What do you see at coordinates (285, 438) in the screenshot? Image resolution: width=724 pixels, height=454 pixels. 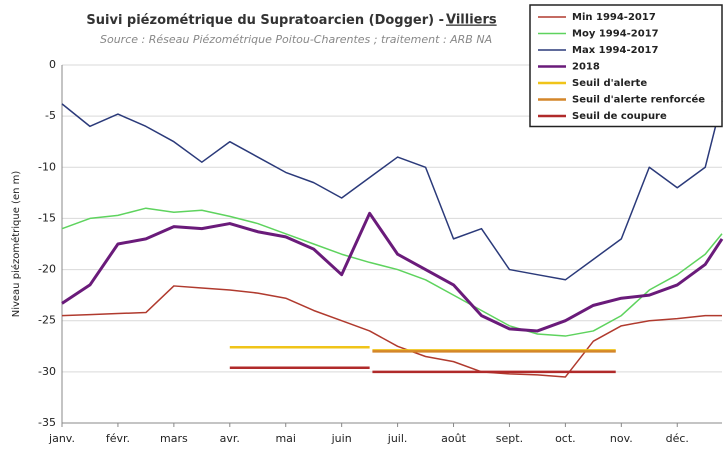 I see `x-tick-label: mai` at bounding box center [285, 438].